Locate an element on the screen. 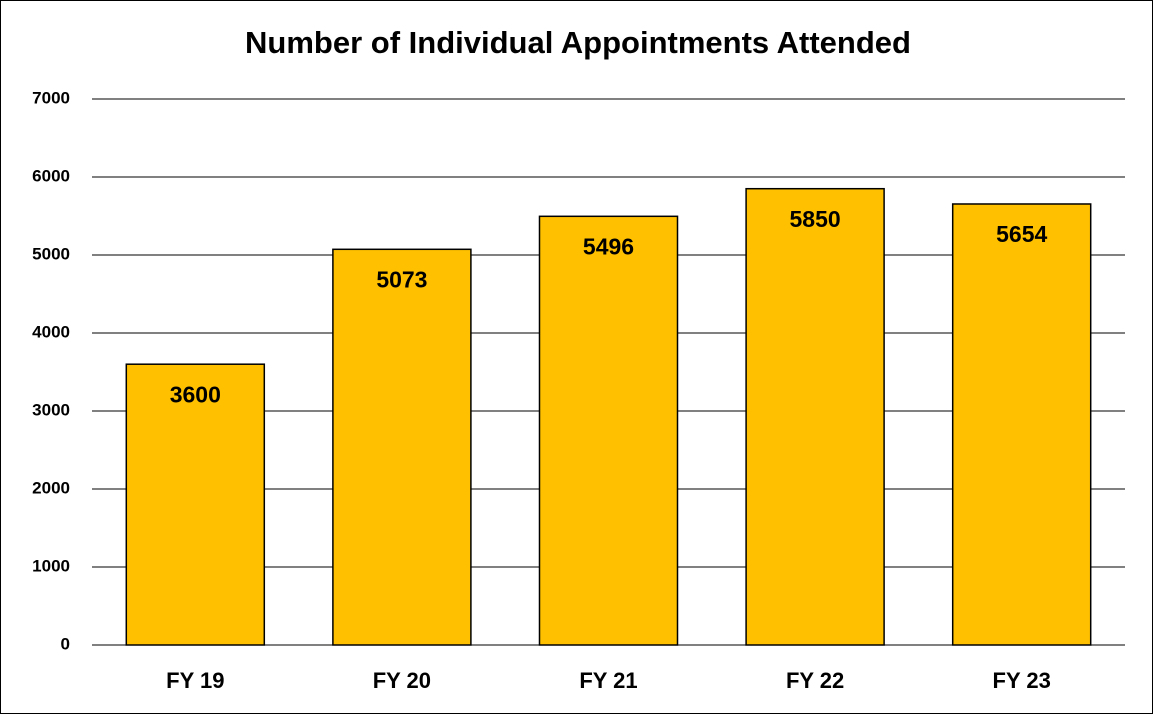 The height and width of the screenshot is (714, 1153). y-tick-label: 4000 is located at coordinates (51, 331).